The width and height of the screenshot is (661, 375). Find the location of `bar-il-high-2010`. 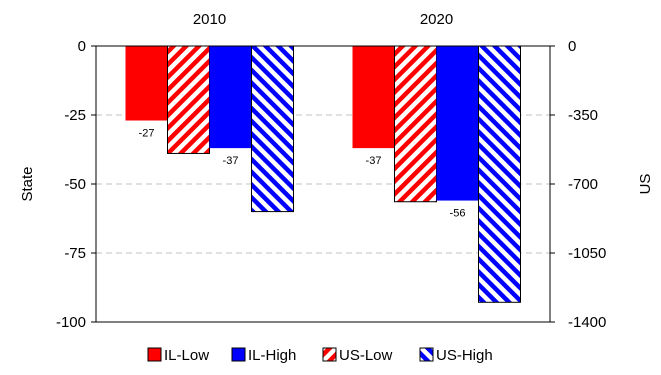

bar-il-high-2010 is located at coordinates (230, 97).